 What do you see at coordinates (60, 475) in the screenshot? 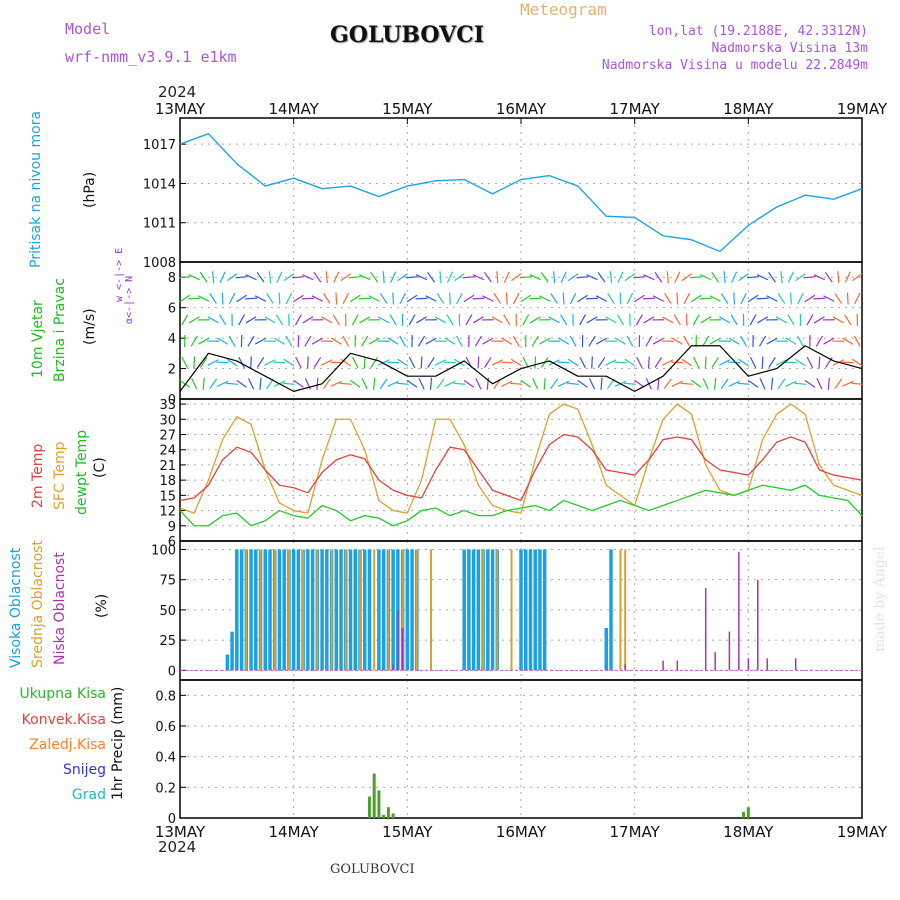
I see `temp-label-sfc: SFC Temp` at bounding box center [60, 475].